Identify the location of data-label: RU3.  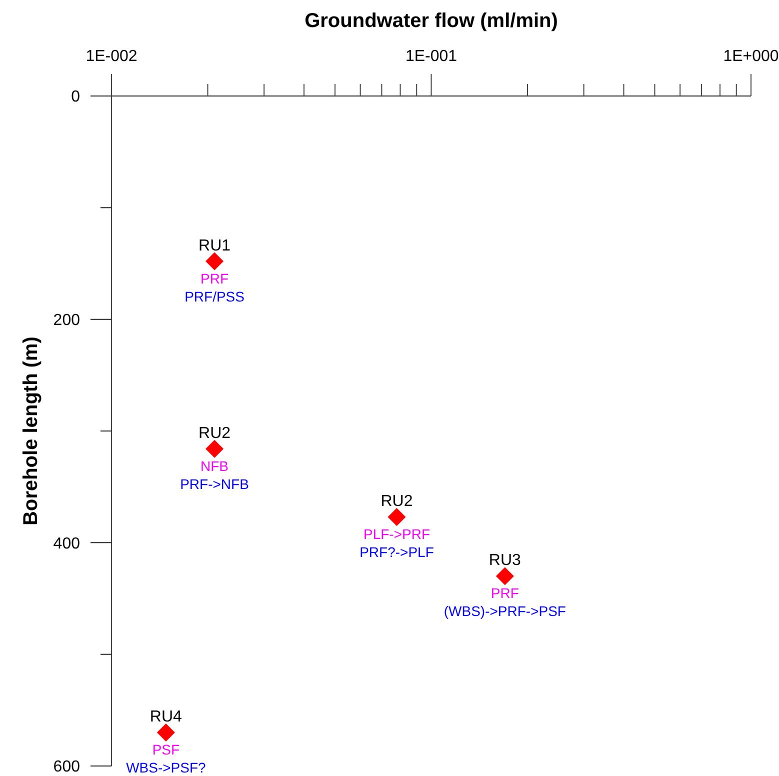
(505, 561).